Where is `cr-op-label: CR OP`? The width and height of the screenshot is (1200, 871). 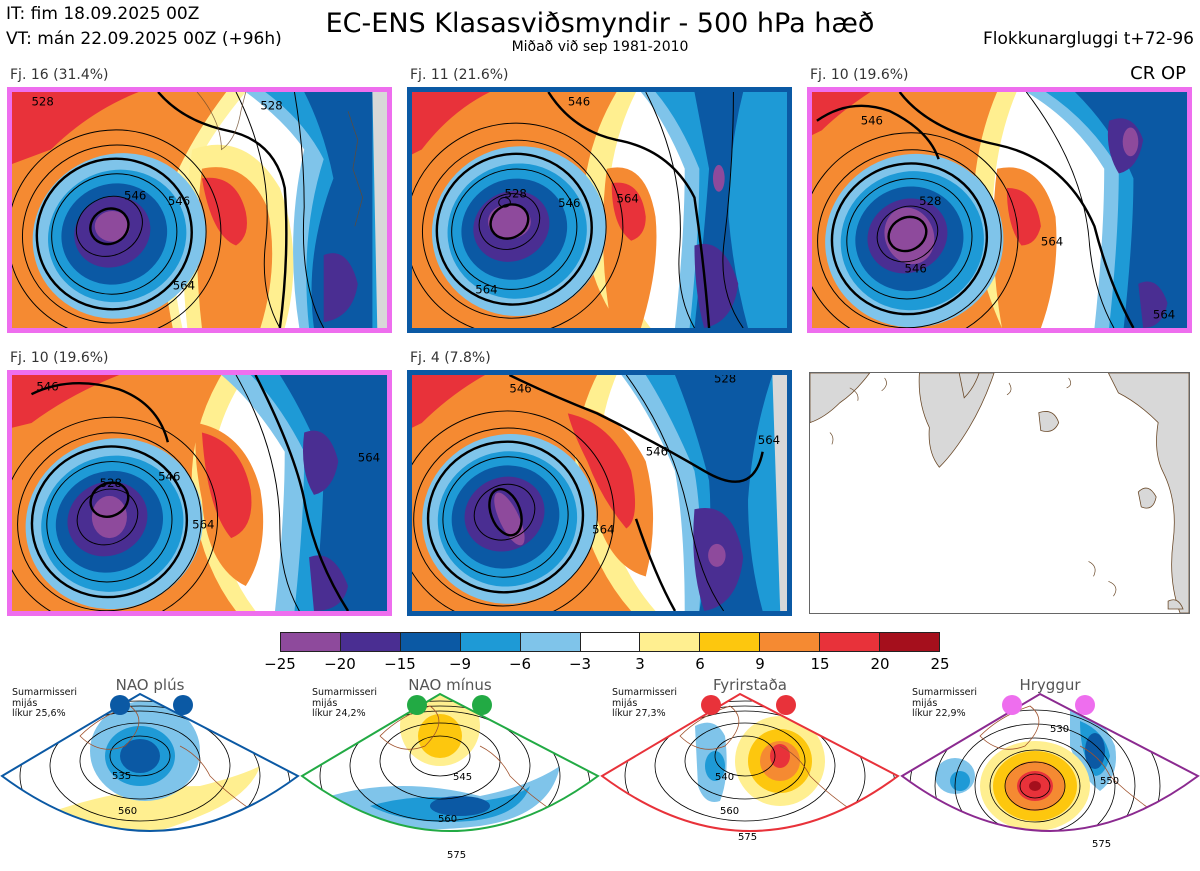 cr-op-label: CR OP is located at coordinates (1158, 73).